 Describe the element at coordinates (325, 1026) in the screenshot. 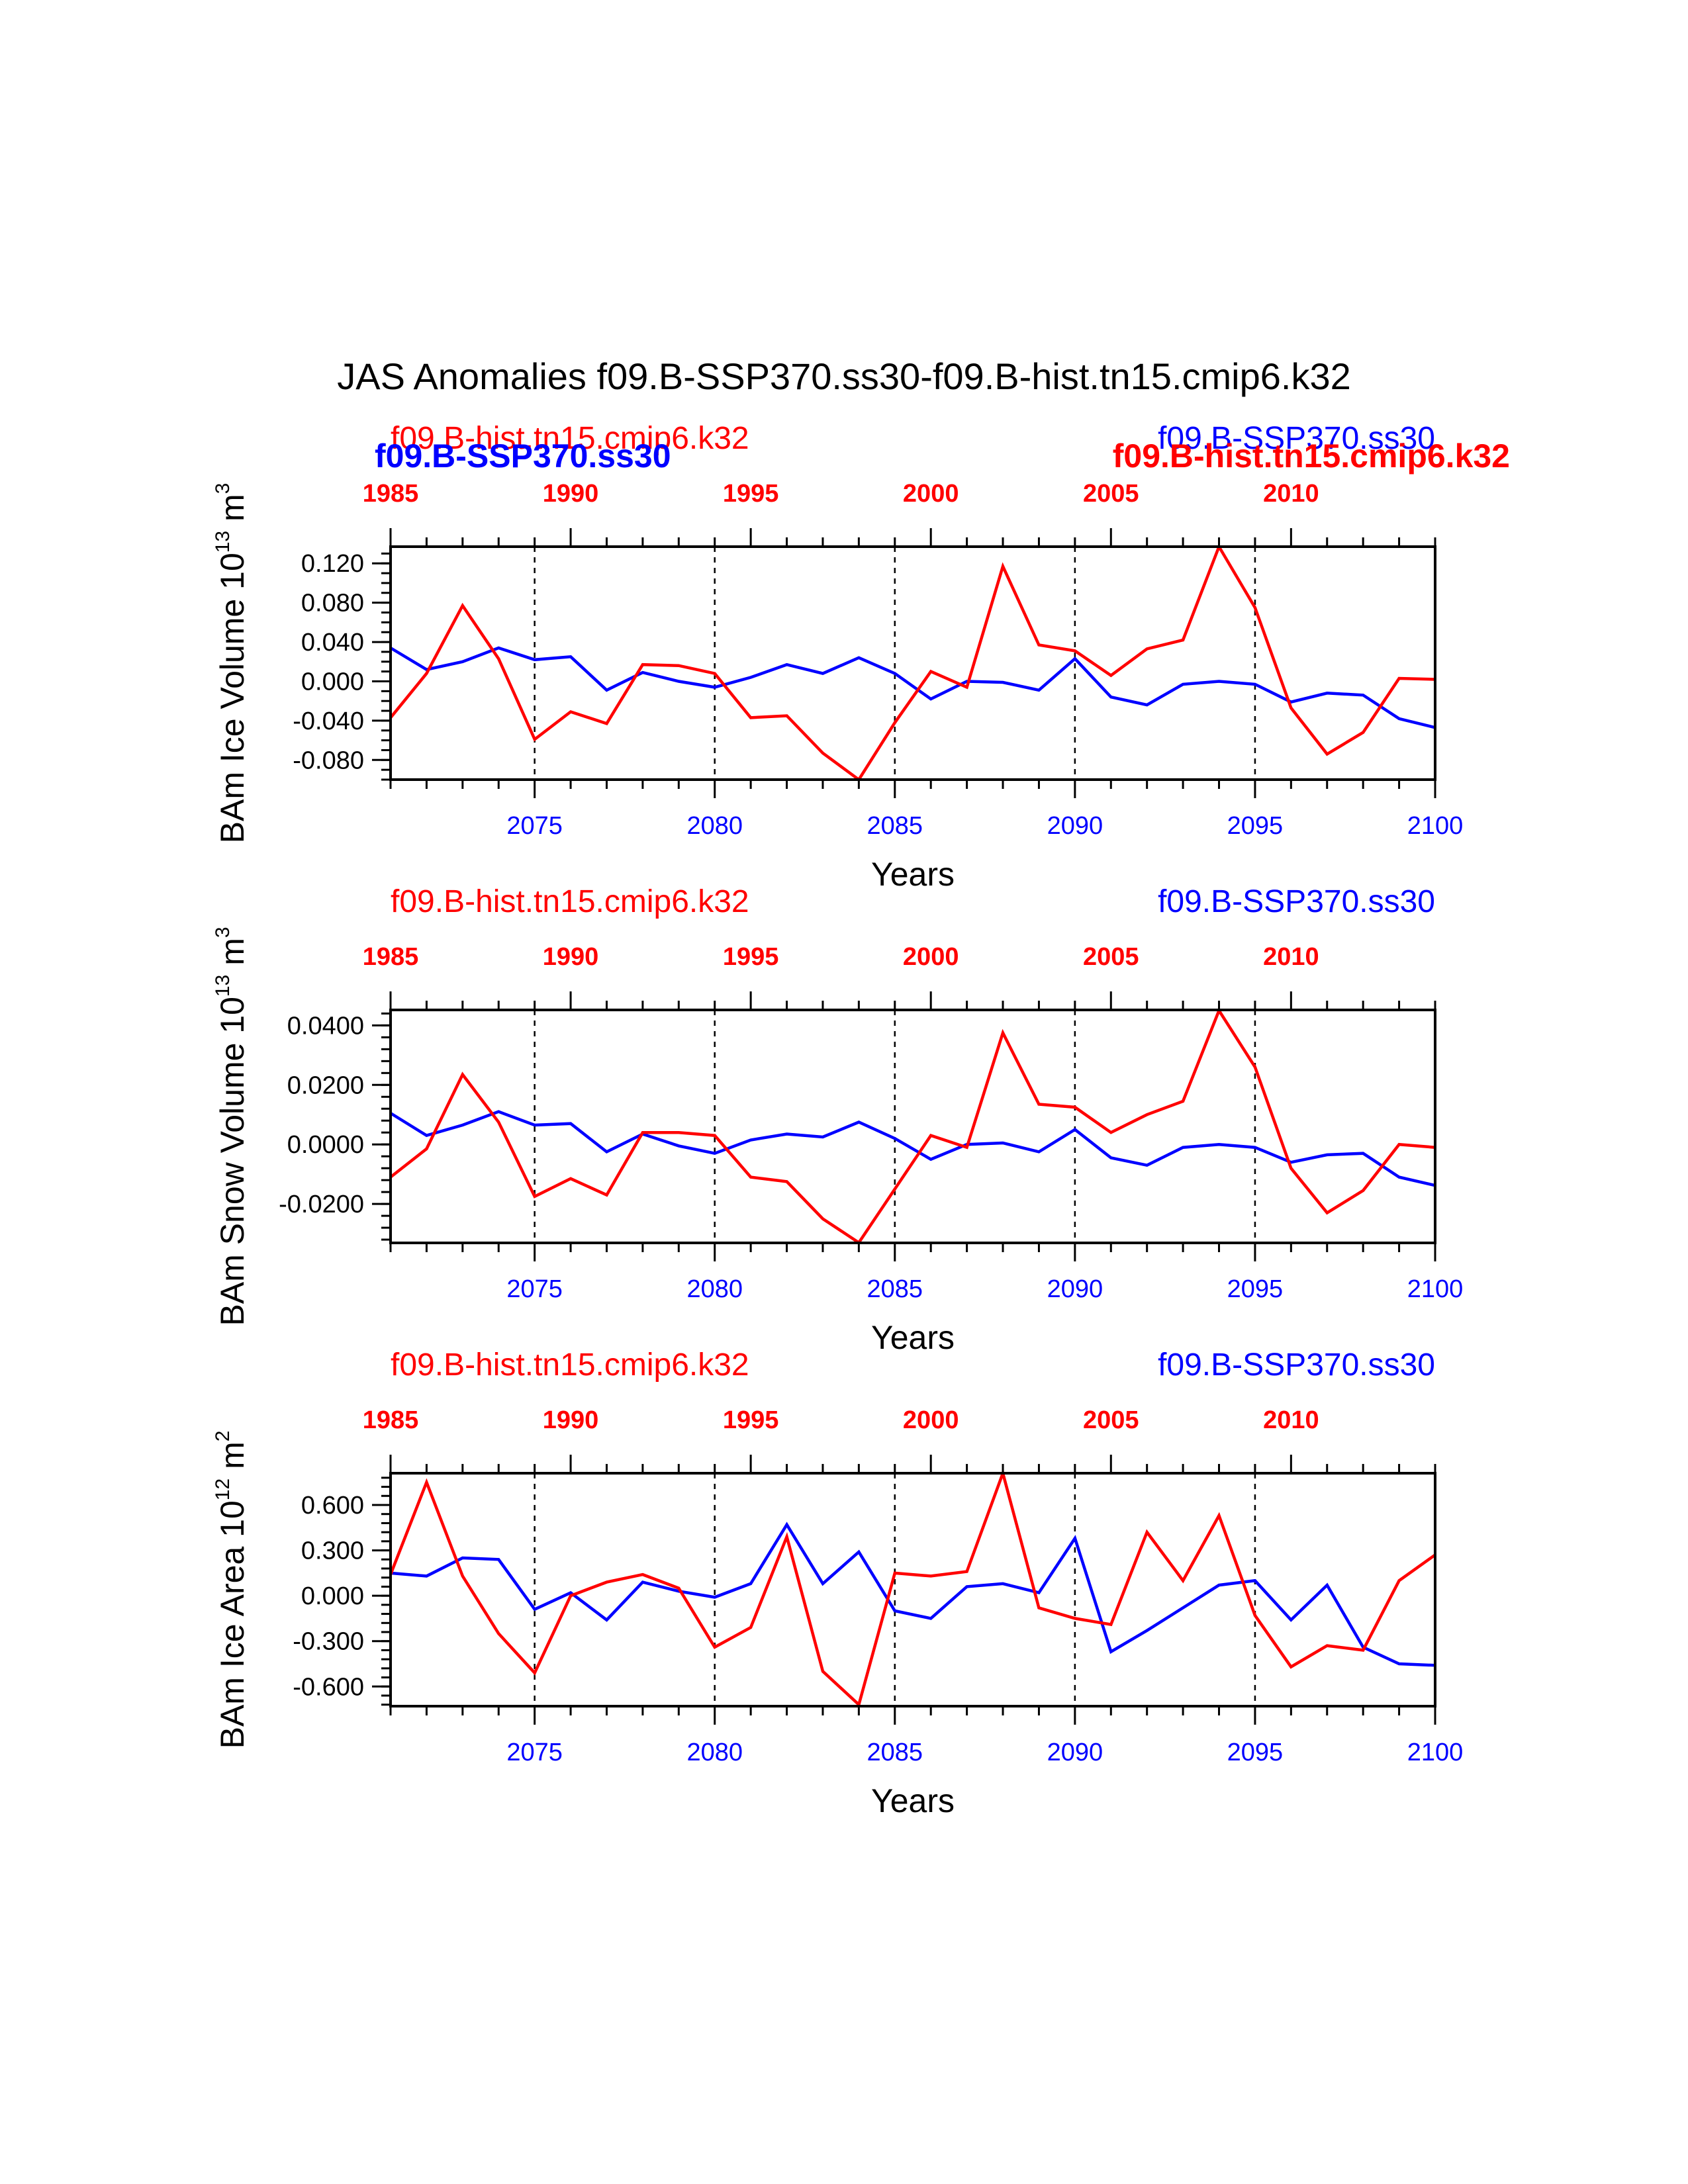

I see `y-tick-label: 0.0400` at that location.